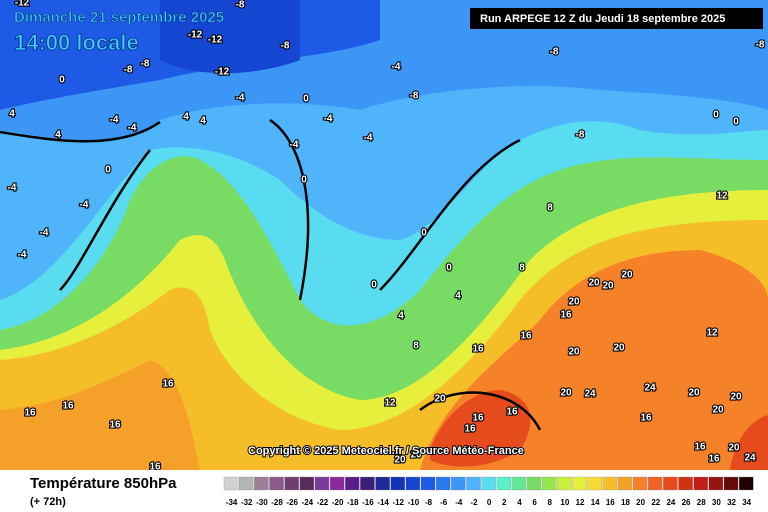 The height and width of the screenshot is (512, 768). What do you see at coordinates (549, 502) in the screenshot?
I see `legend-label: 8` at bounding box center [549, 502].